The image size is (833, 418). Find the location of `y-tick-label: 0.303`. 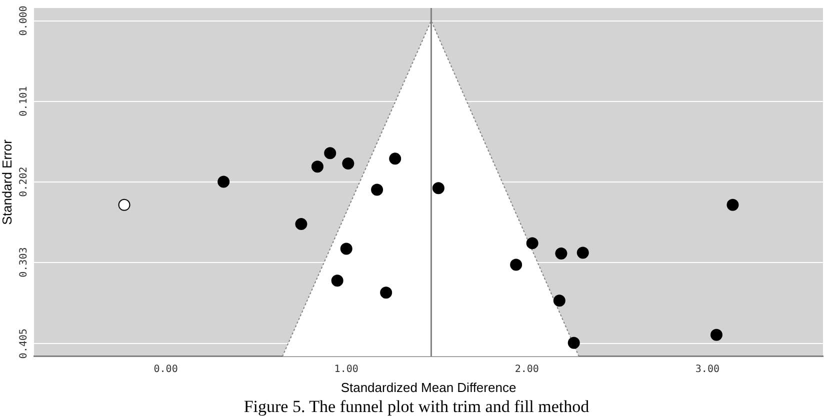

y-tick-label: 0.303 is located at coordinates (24, 262).